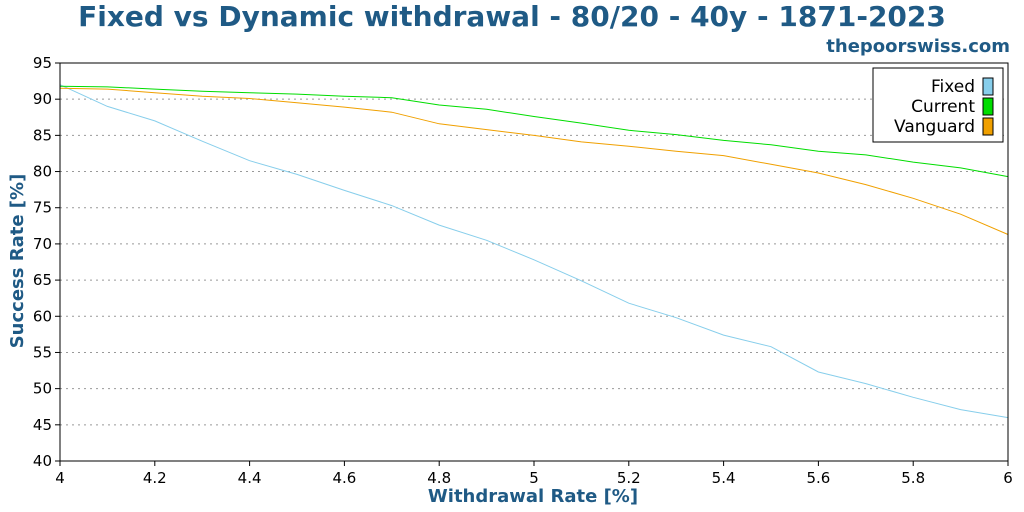 This screenshot has width=1024, height=512. I want to click on legend-swatch-current, so click(988, 106).